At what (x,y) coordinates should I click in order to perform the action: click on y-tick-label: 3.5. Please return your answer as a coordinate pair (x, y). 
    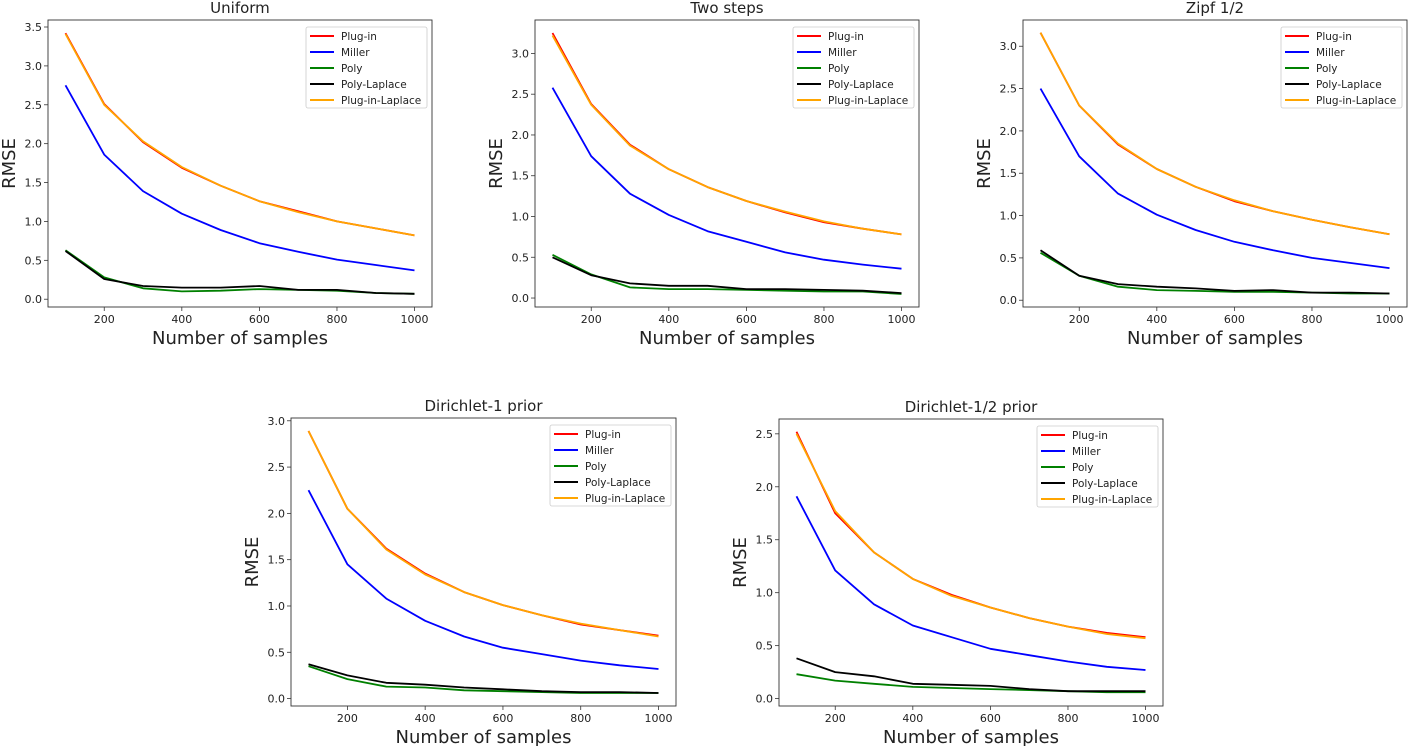
    Looking at the image, I should click on (34, 27).